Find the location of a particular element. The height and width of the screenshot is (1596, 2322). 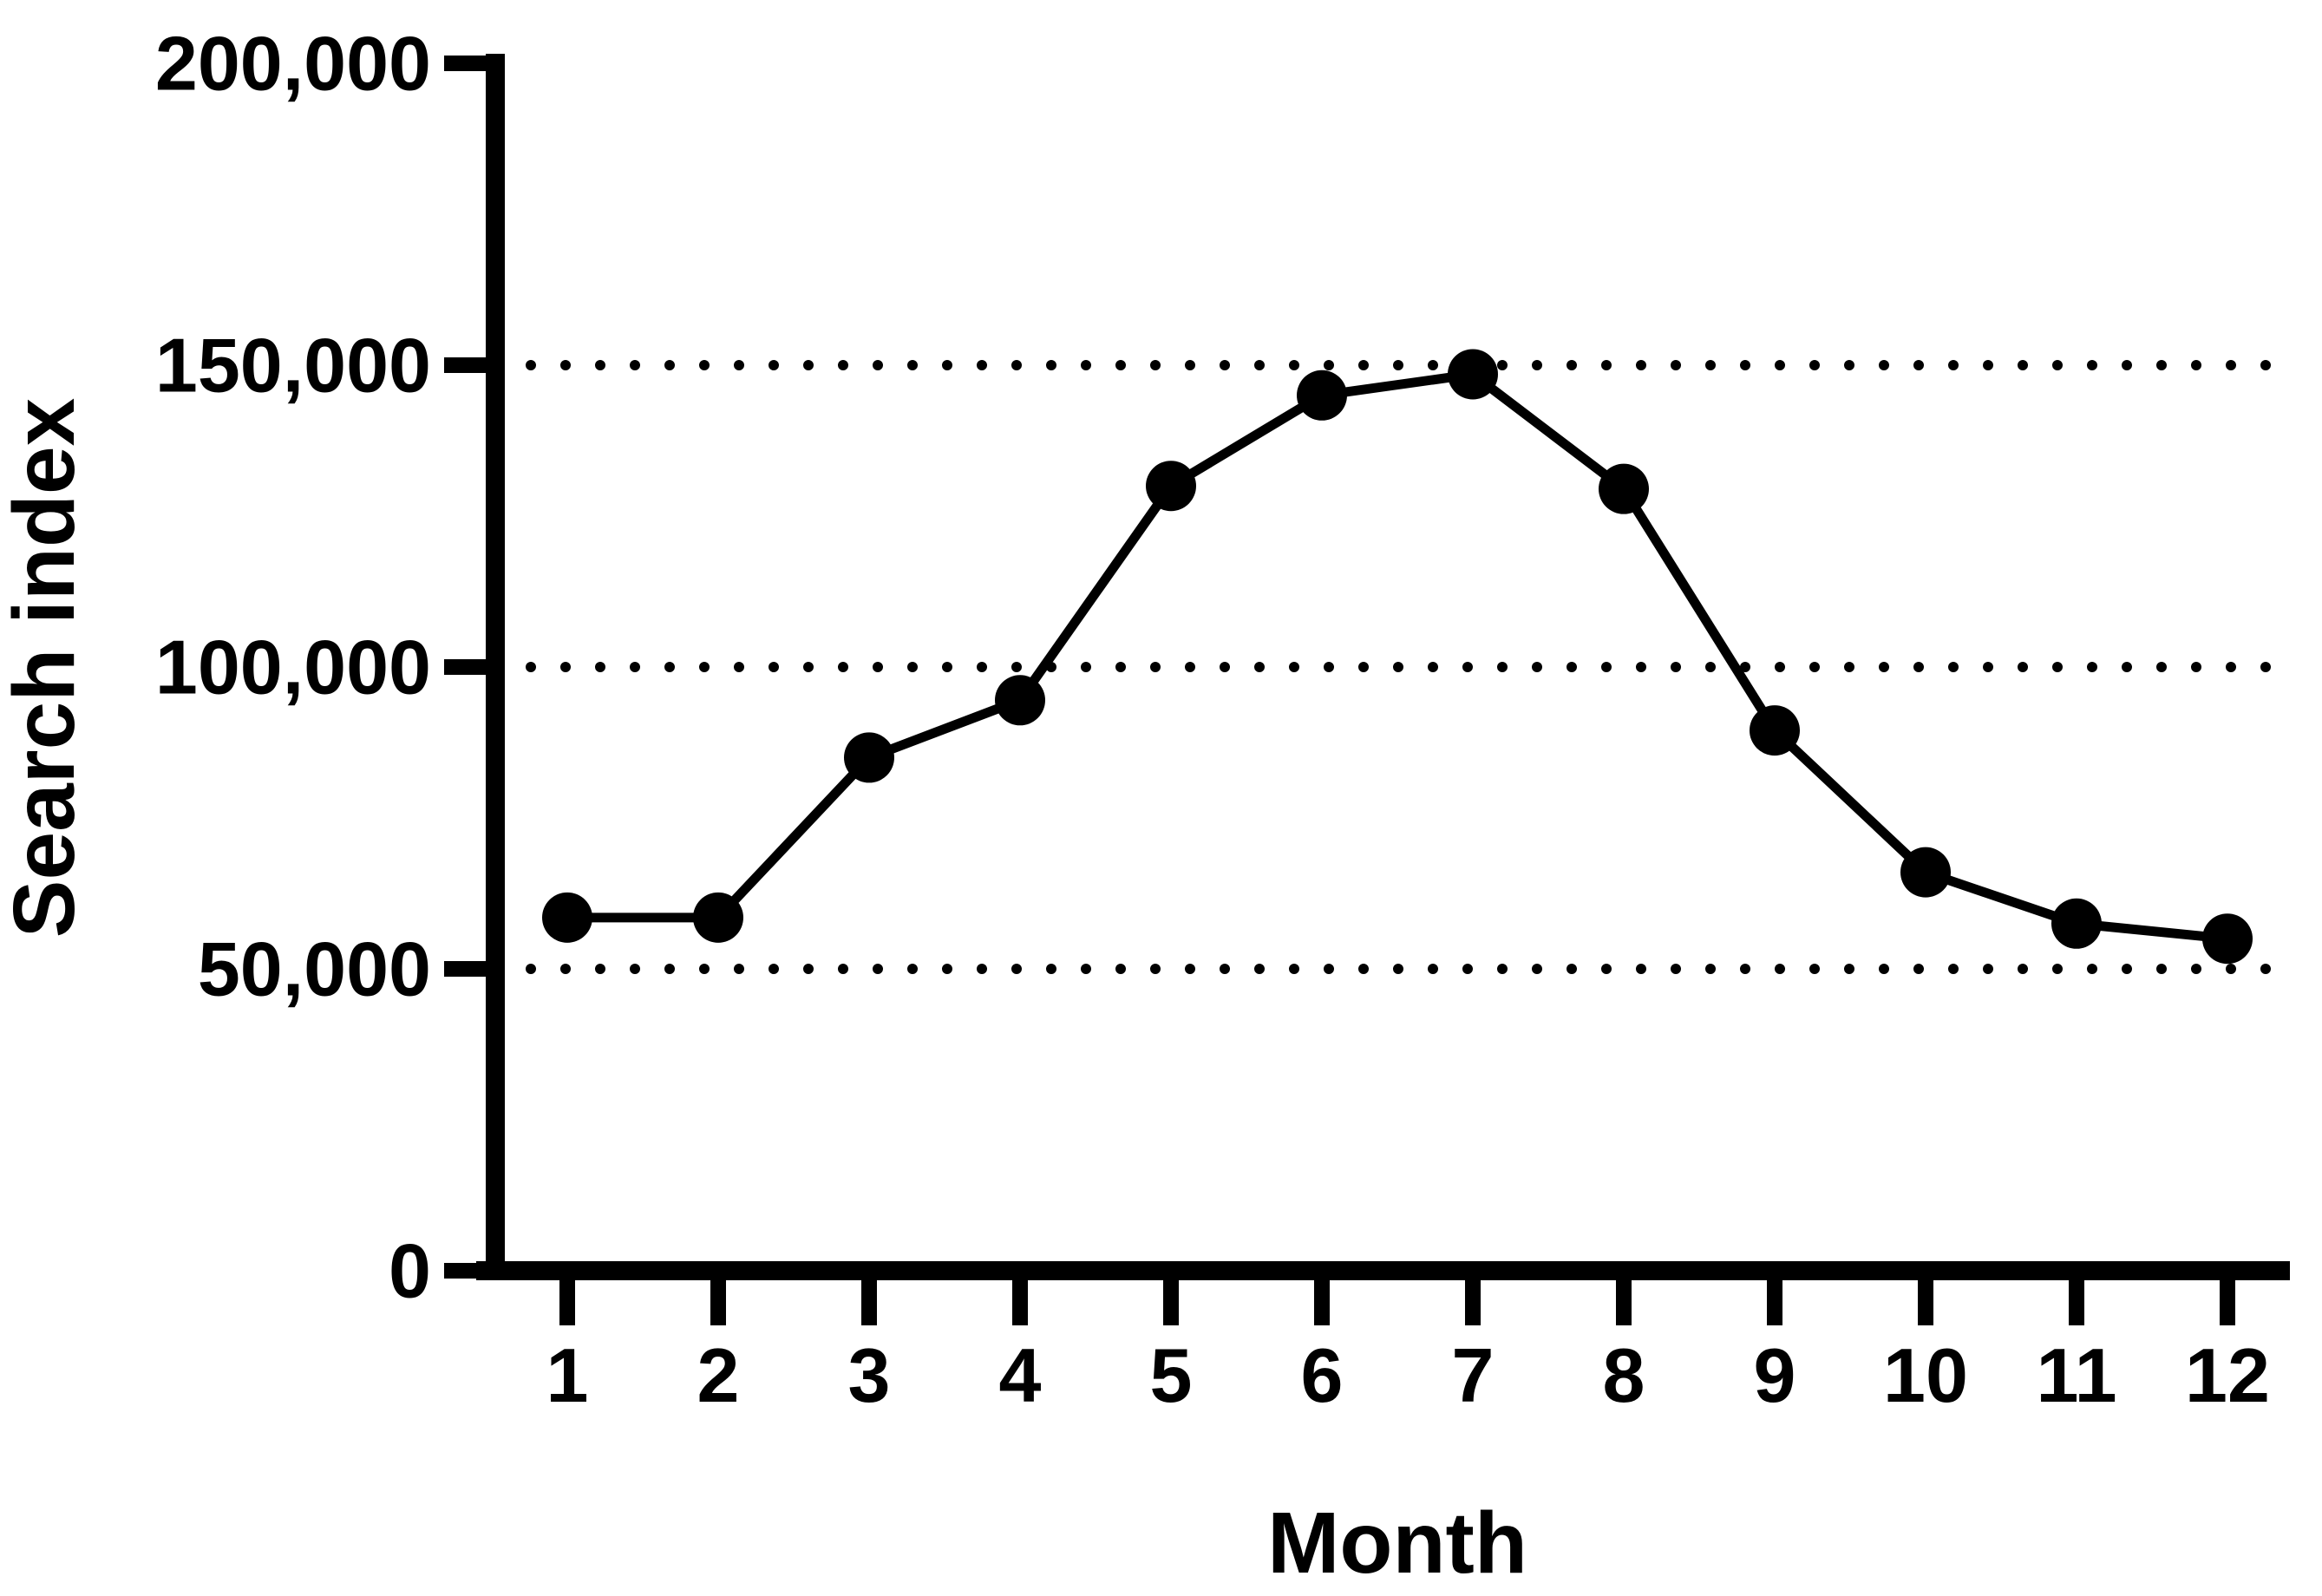

x-axis-title: Month is located at coordinates (1397, 1543).